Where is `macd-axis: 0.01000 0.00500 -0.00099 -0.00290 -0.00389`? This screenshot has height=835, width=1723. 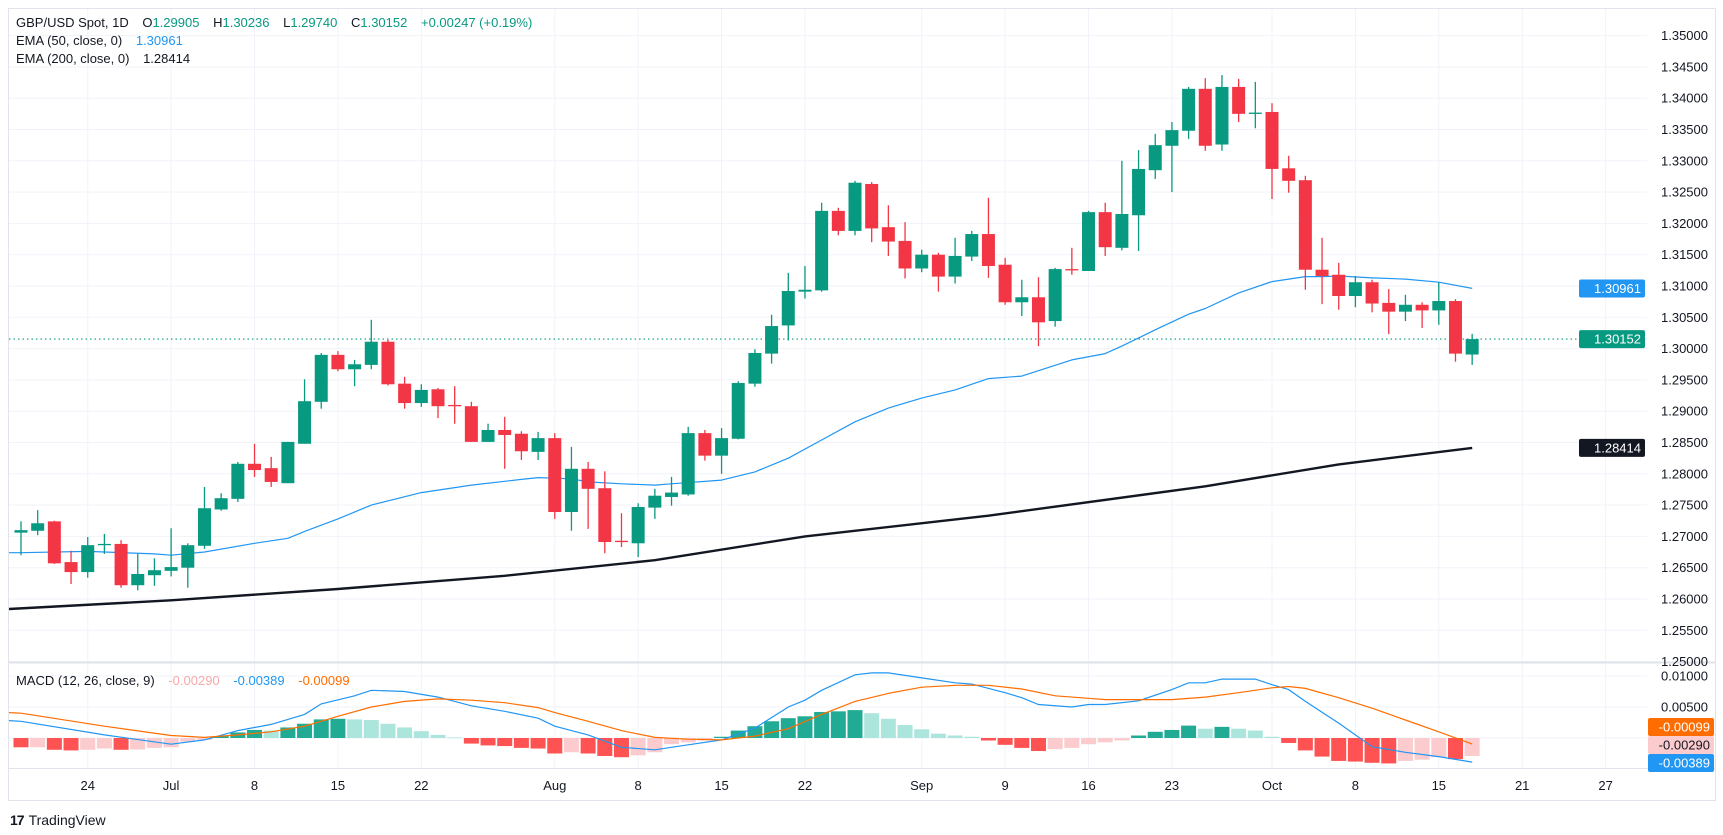
macd-axis: 0.01000 0.00500 -0.00099 -0.00290 -0.00389 is located at coordinates (1681, 721).